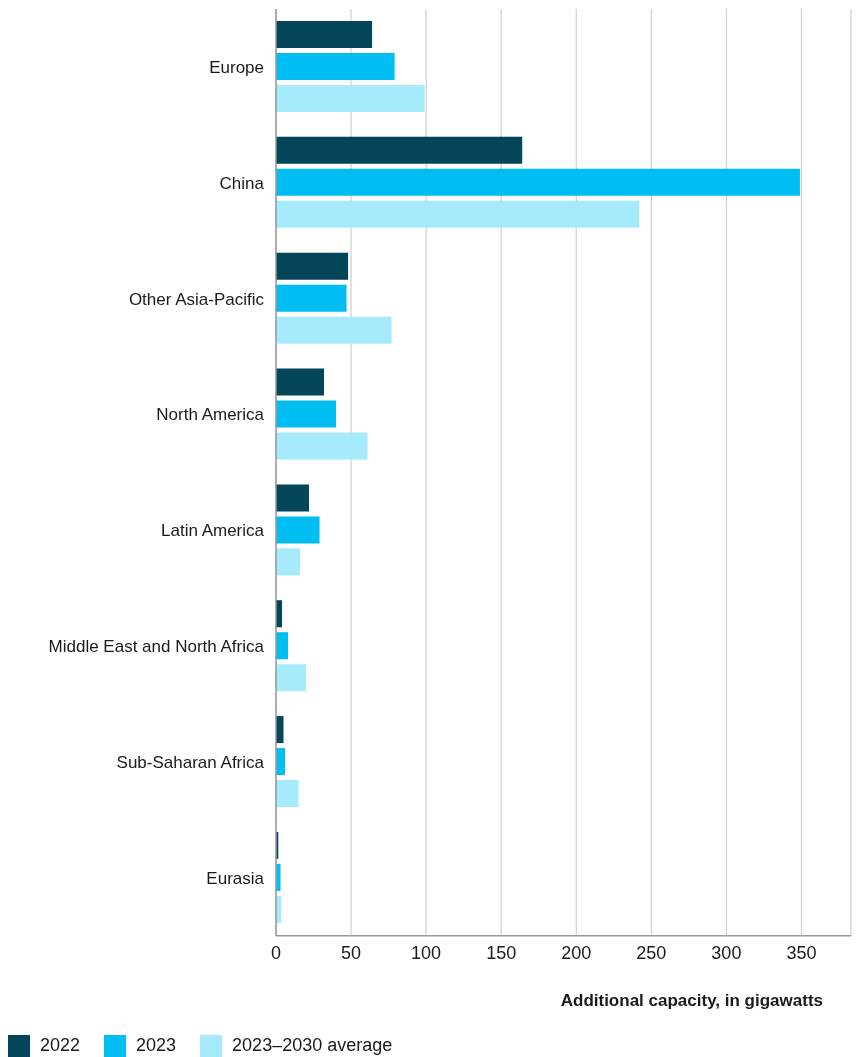  Describe the element at coordinates (801, 952) in the screenshot. I see `x-tick-label: 350` at that location.